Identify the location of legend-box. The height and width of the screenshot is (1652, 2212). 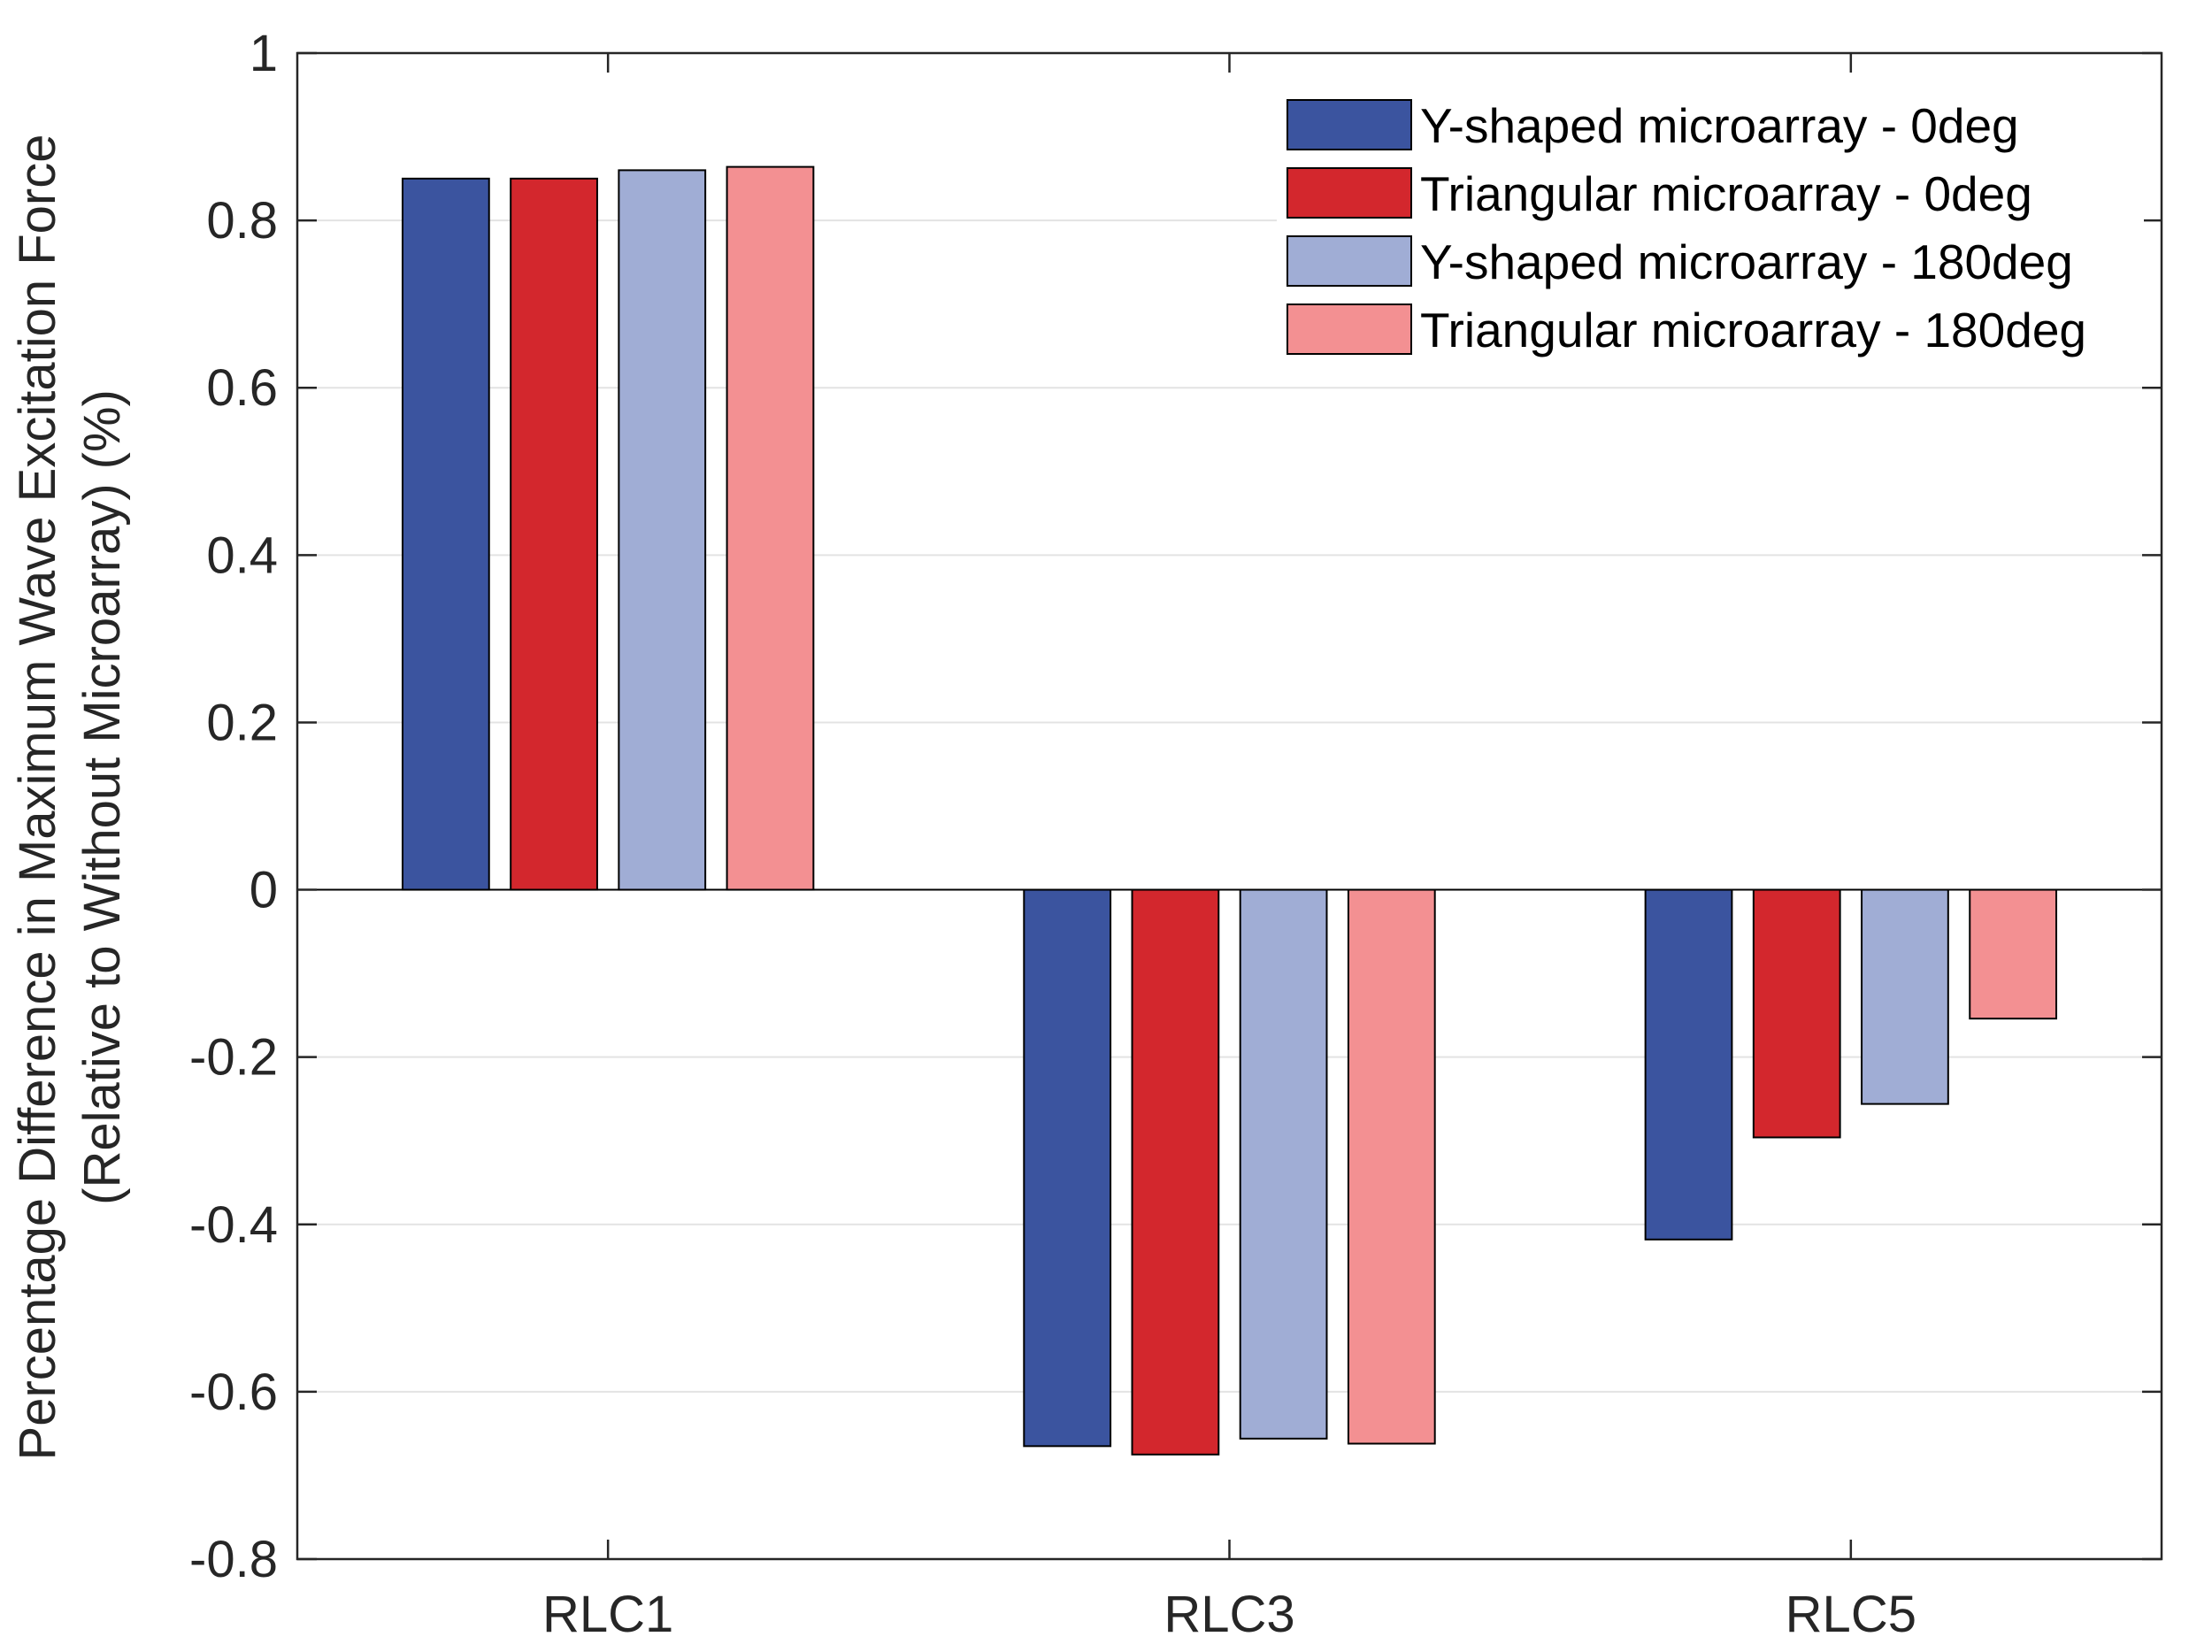
(1711, 226).